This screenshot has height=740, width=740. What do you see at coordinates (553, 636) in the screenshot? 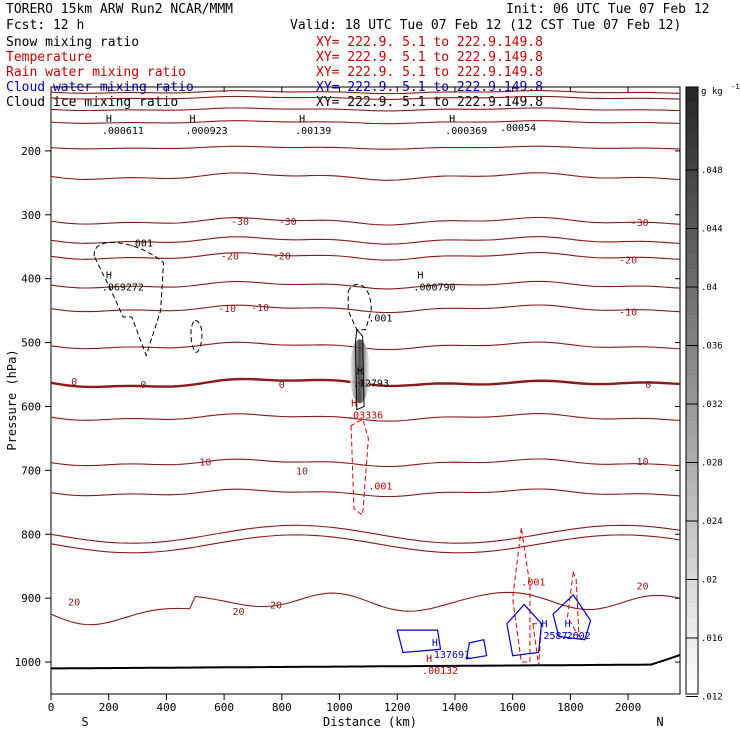
I see `max-value: .2587` at bounding box center [553, 636].